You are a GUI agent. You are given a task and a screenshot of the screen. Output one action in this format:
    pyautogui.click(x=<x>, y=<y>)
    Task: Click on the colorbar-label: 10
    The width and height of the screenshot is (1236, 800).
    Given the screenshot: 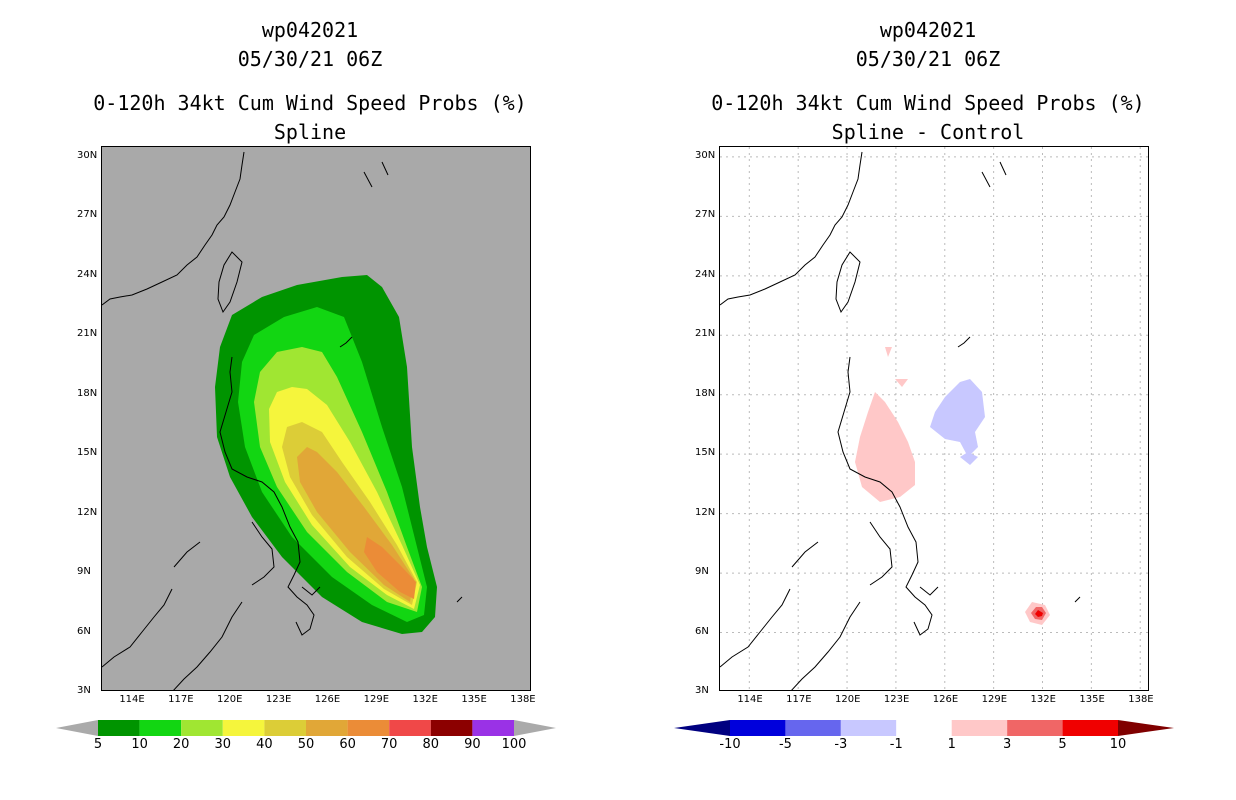 What is the action you would take?
    pyautogui.click(x=1118, y=744)
    